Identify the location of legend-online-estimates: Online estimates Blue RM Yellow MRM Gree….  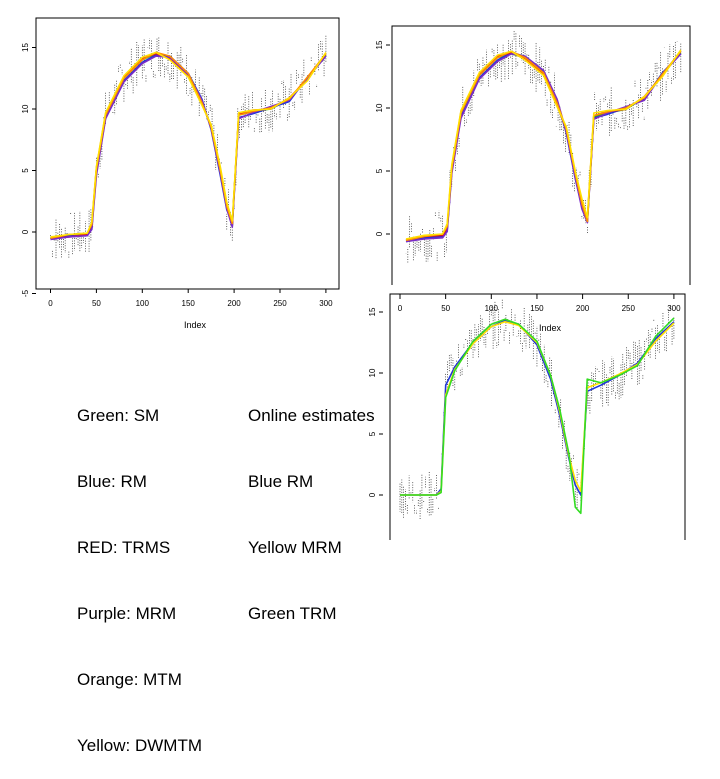
(311, 504).